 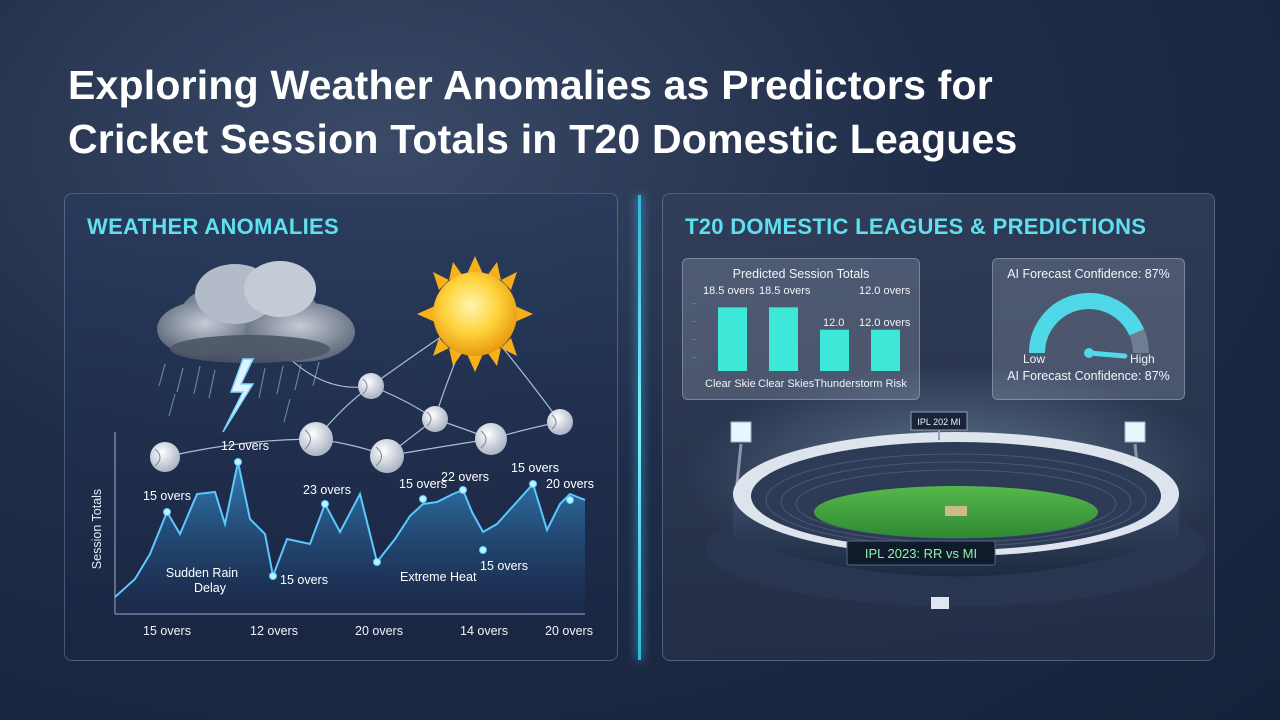 What do you see at coordinates (639, 427) in the screenshot?
I see `panel-divider` at bounding box center [639, 427].